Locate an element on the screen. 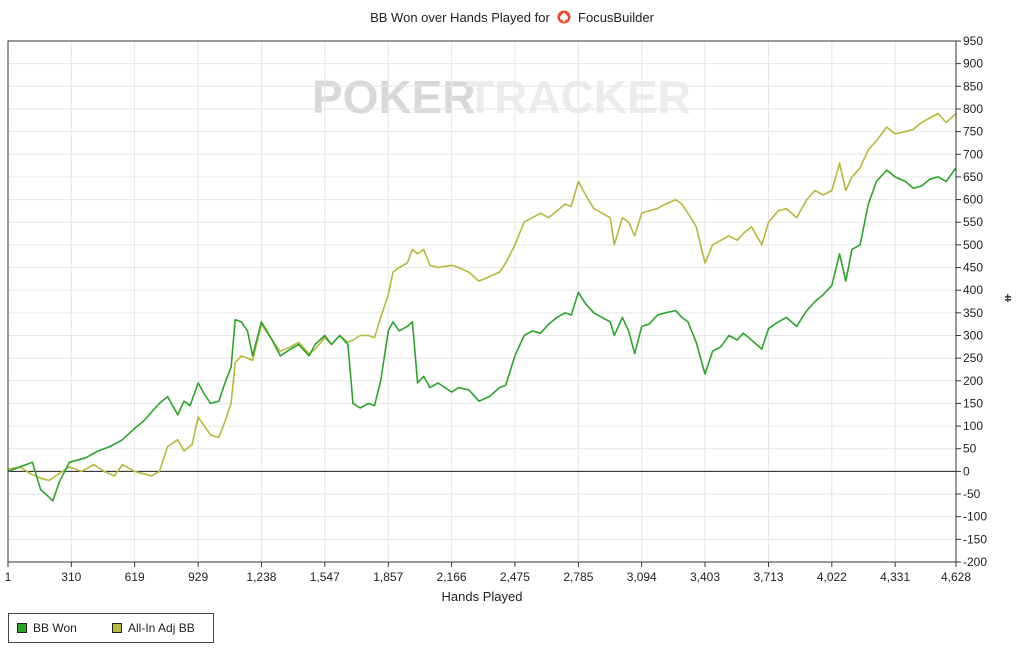 Image resolution: width=1024 pixels, height=662 pixels. legend-item-all-in-adj-bb: All-In Adj BB is located at coordinates (153, 628).